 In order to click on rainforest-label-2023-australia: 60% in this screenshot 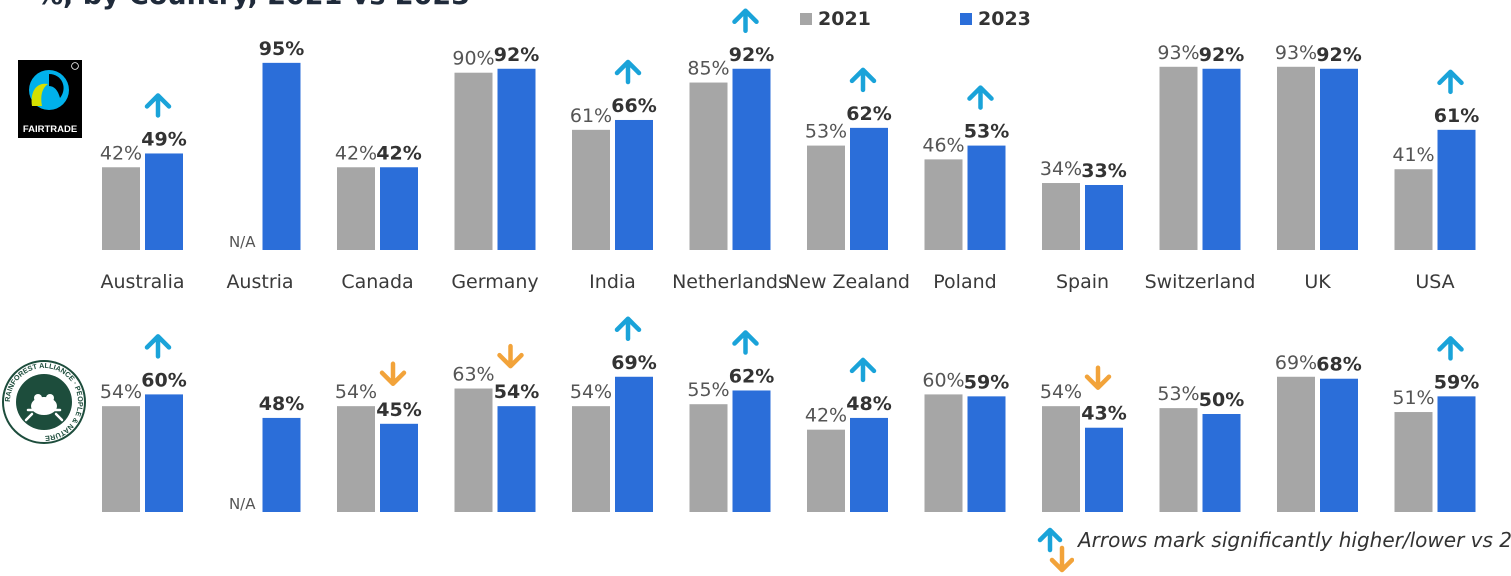, I will do `click(163, 380)`.